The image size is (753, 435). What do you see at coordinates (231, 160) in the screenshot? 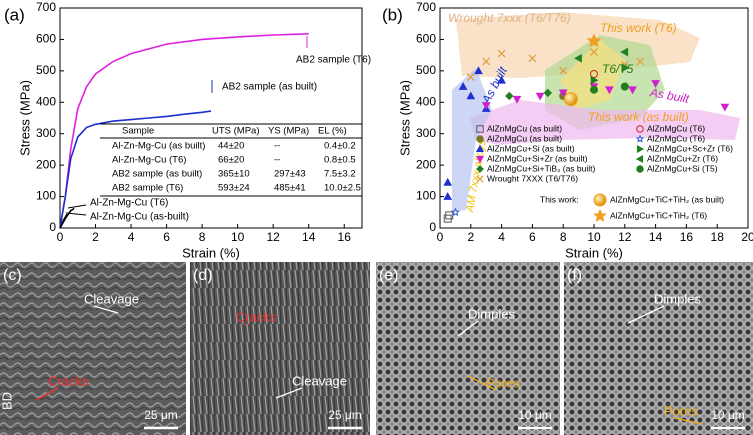
I see `table-cell: 66±20` at bounding box center [231, 160].